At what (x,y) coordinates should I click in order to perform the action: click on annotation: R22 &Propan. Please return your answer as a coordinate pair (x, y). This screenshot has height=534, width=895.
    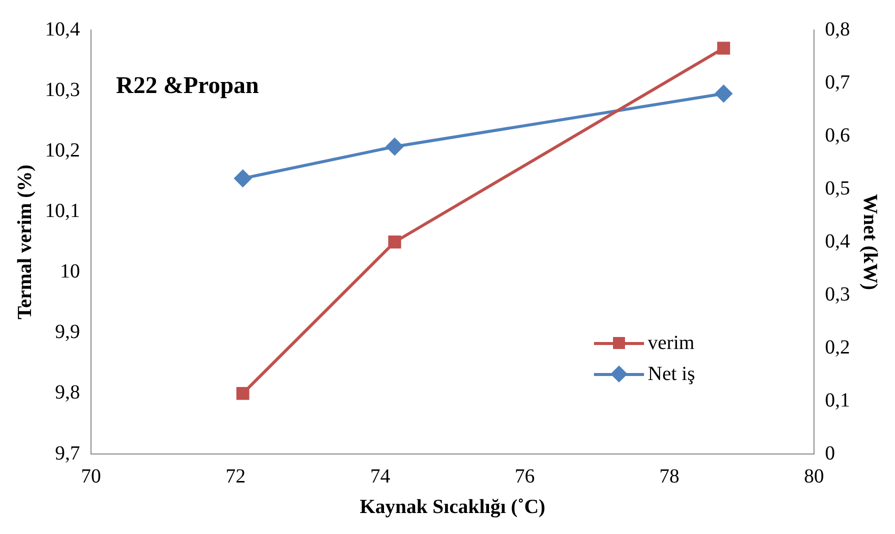
    Looking at the image, I should click on (187, 86).